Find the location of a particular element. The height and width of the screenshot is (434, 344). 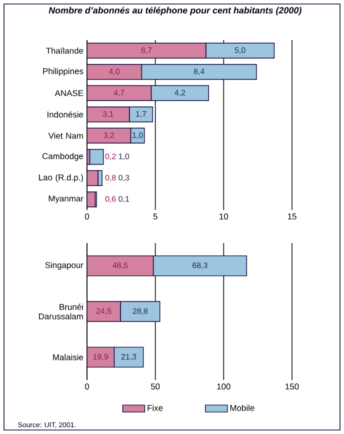

x-tick-label: 15 is located at coordinates (292, 217).